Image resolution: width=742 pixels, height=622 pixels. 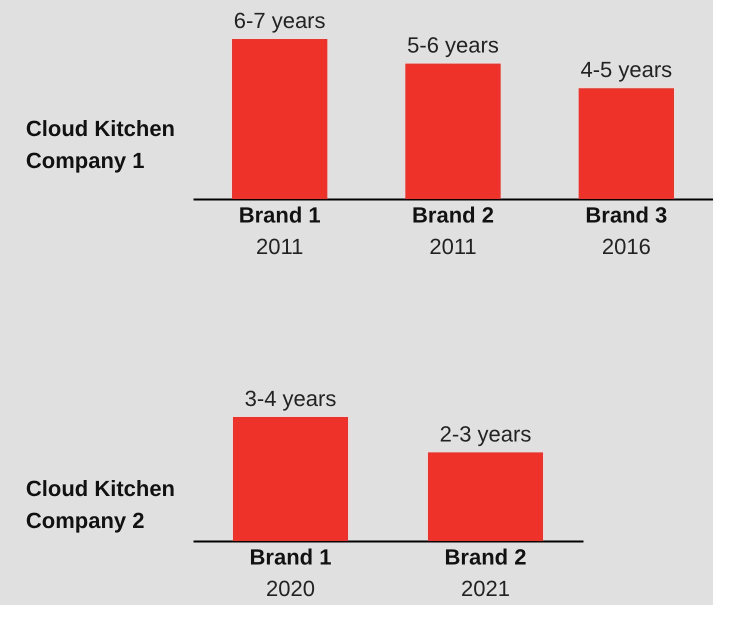 I want to click on data-label: 5-6 years, so click(x=453, y=45).